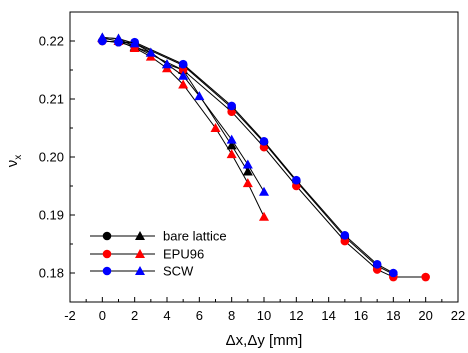 This screenshot has height=353, width=468. Describe the element at coordinates (134, 315) in the screenshot. I see `x-tick-label: 2` at that location.